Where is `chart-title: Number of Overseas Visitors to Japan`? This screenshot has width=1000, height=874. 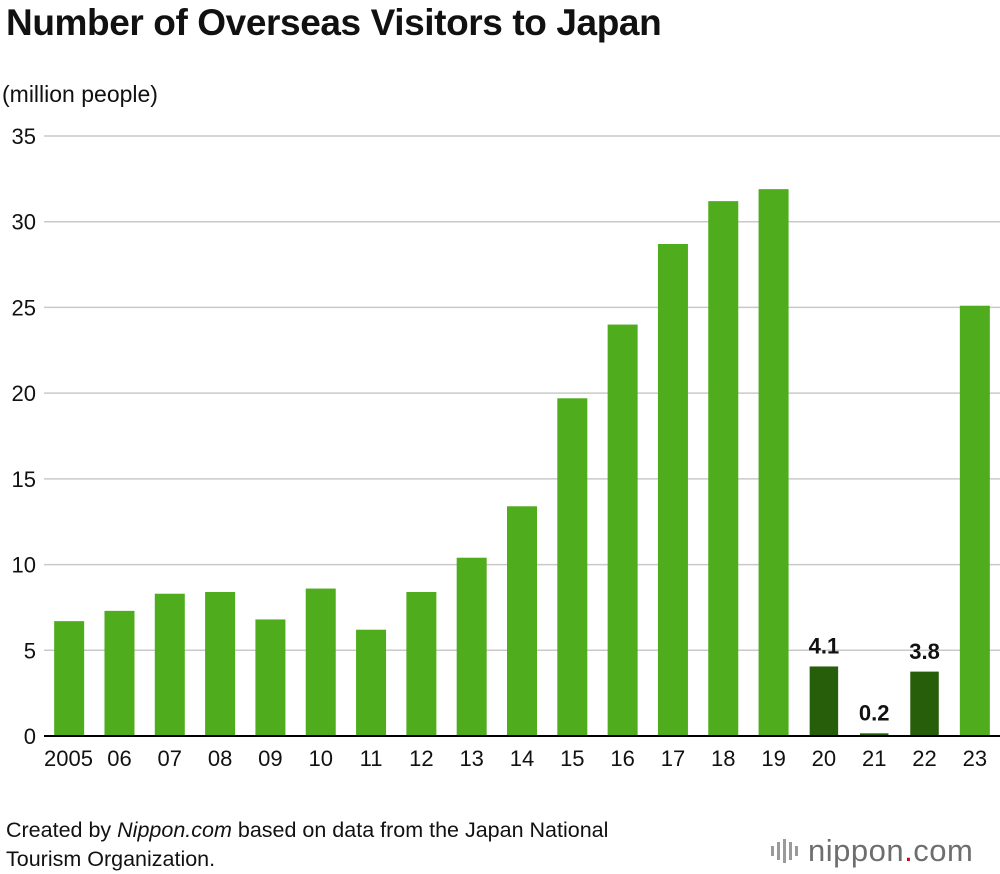
chart-title: Number of Overseas Visitors to Japan is located at coordinates (334, 22).